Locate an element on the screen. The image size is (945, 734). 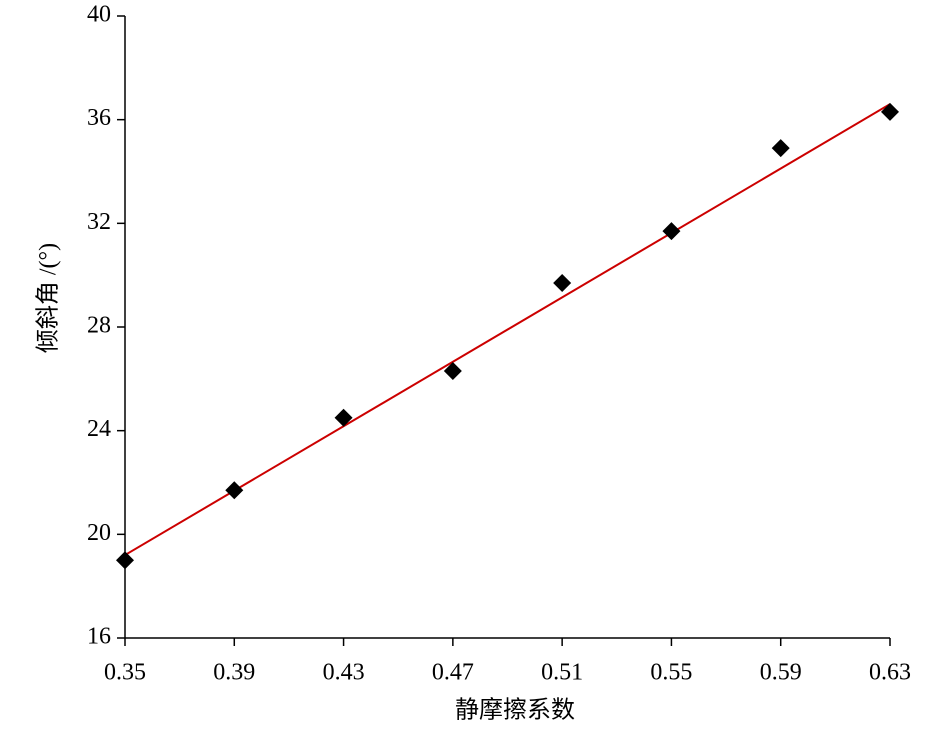
x-tick-label: 0.51 is located at coordinates (562, 673).